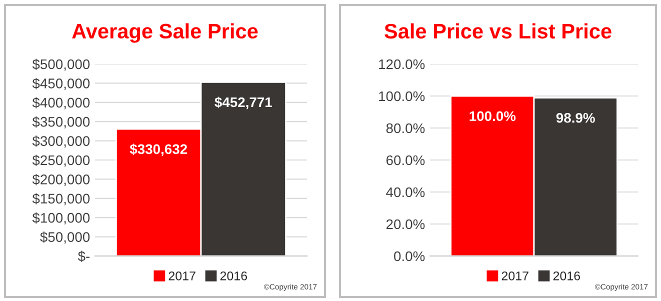 The width and height of the screenshot is (661, 301). What do you see at coordinates (61, 122) in the screenshot?
I see `y-tick-label: $350,000` at bounding box center [61, 122].